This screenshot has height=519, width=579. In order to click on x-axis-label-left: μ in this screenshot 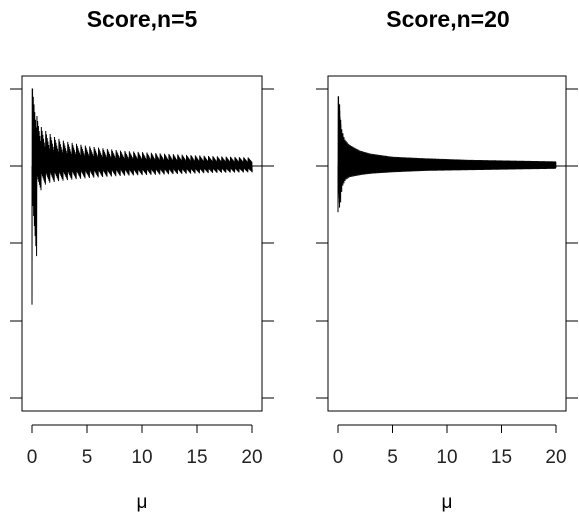, I will do `click(142, 502)`.